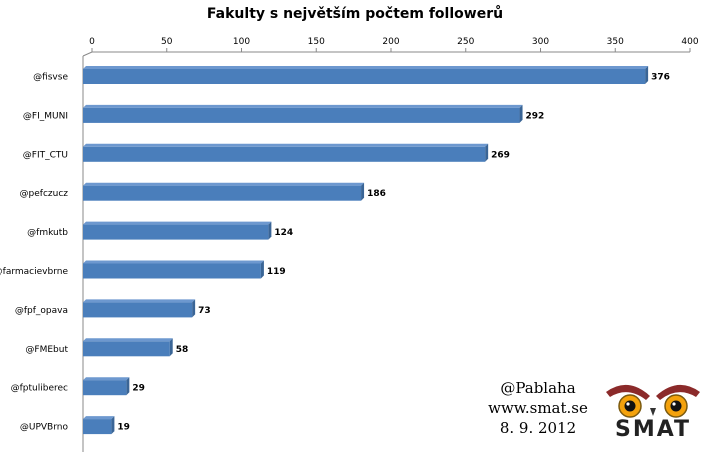 This screenshot has width=713, height=458. Describe the element at coordinates (316, 42) in the screenshot. I see `x-tick-label: 150` at that location.